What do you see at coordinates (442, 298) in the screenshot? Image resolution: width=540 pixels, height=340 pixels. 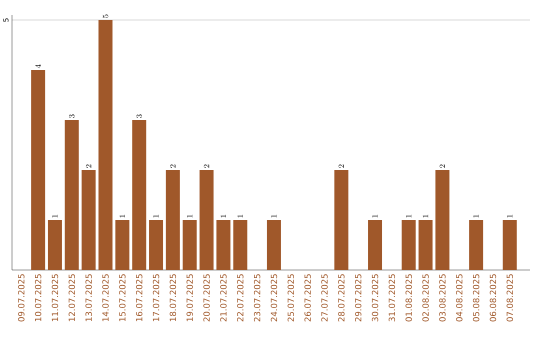 I see `x-tick-label: 03.08.2025` at bounding box center [442, 298].